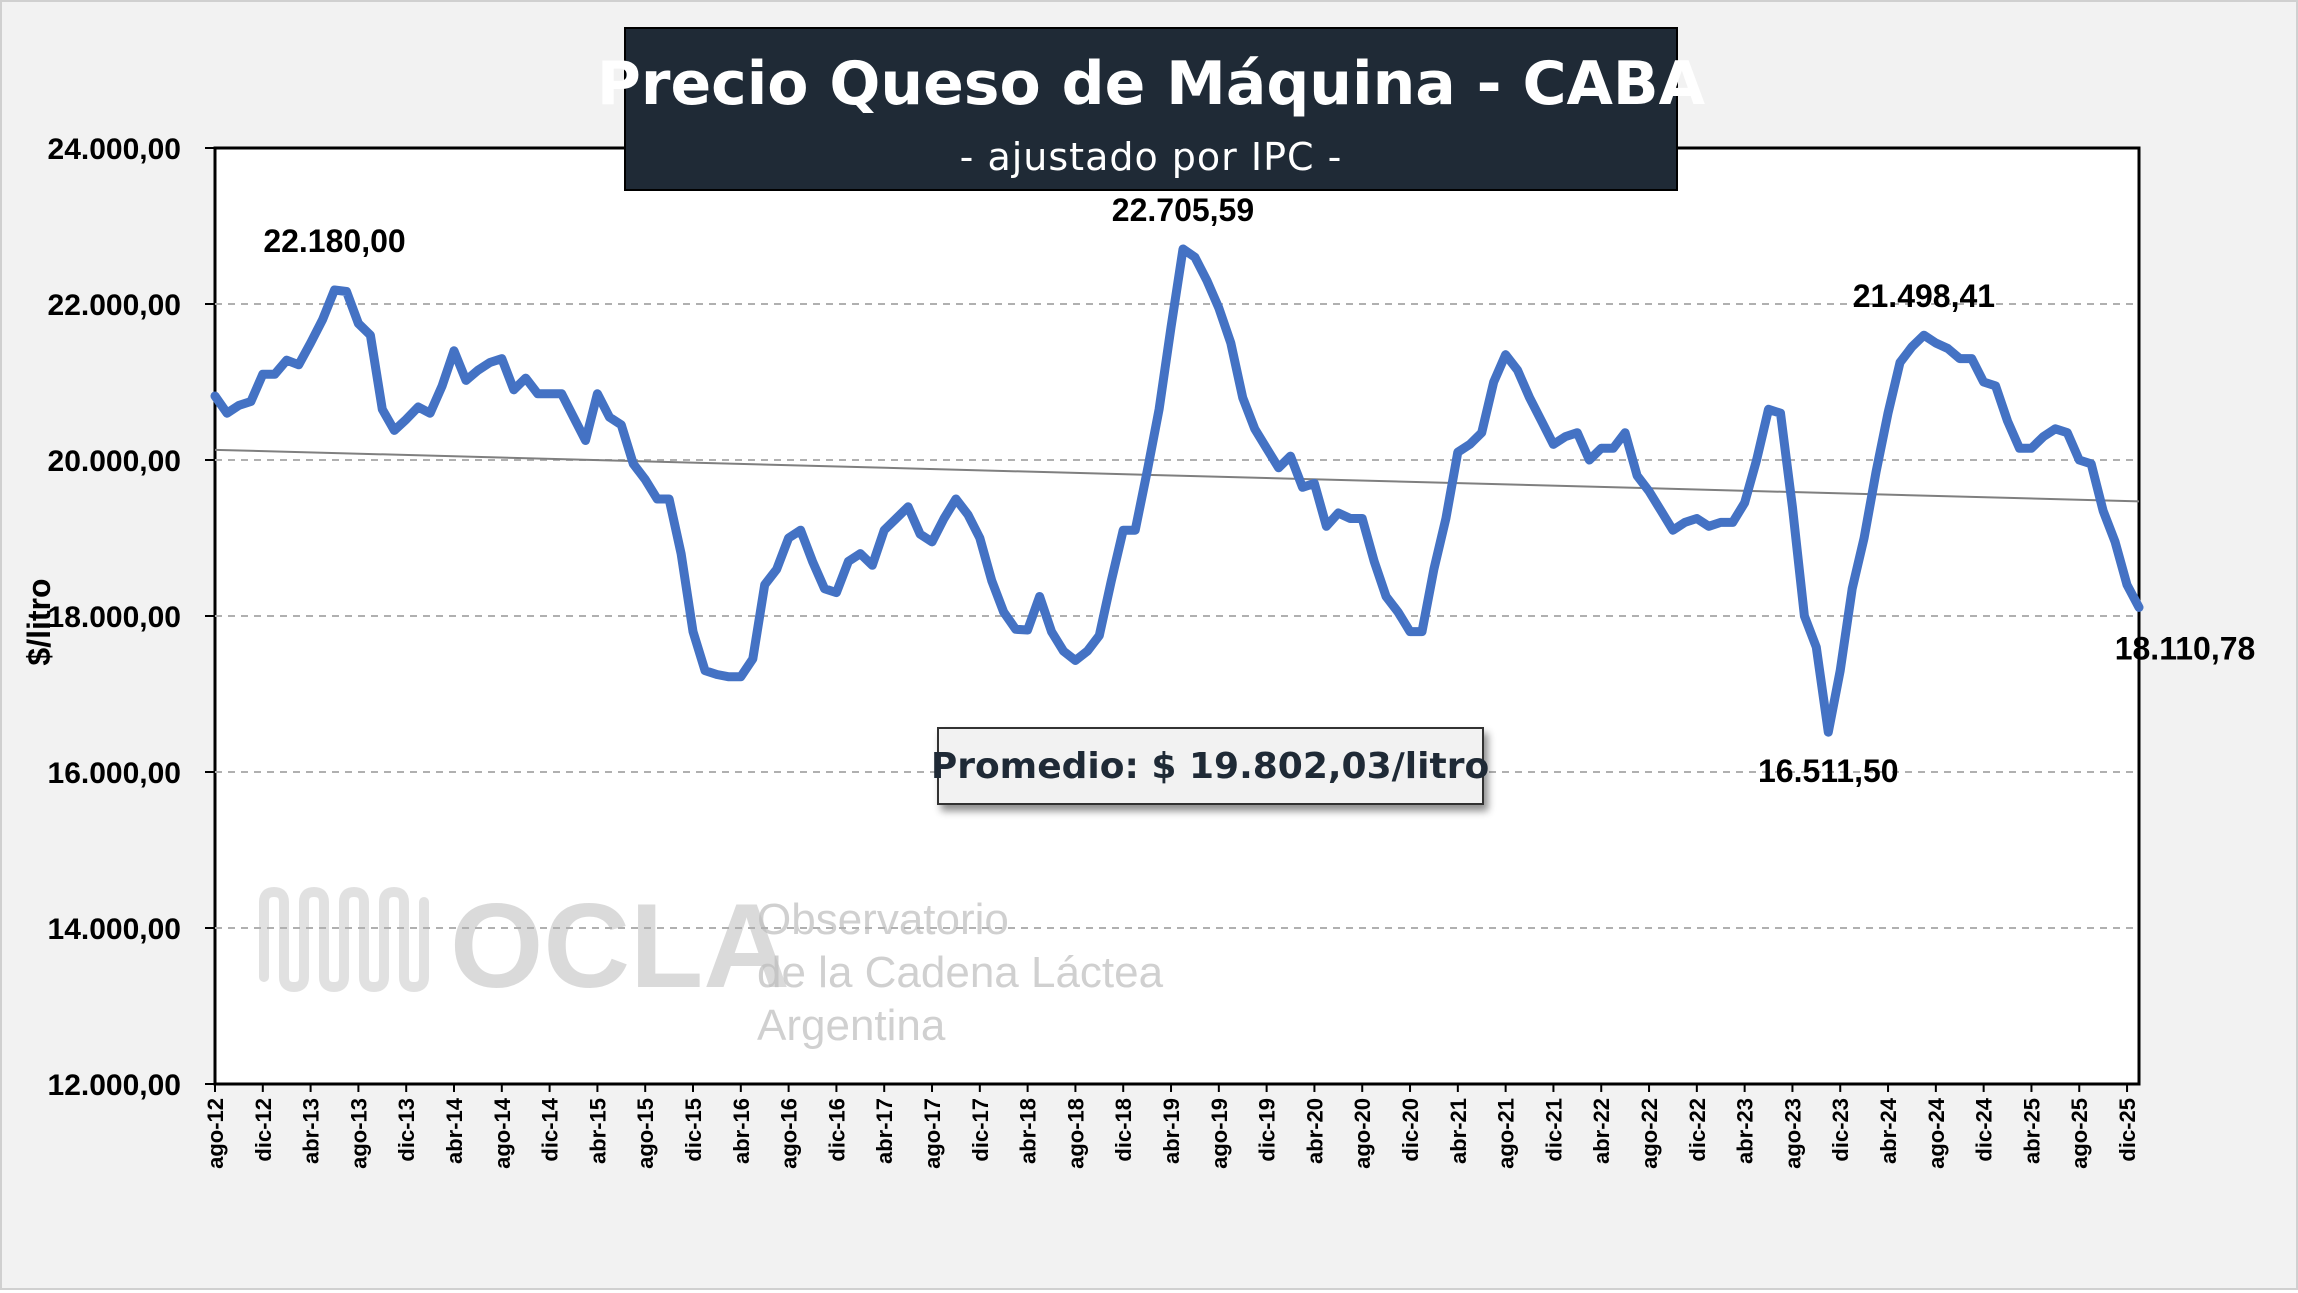 Image resolution: width=2298 pixels, height=1293 pixels. What do you see at coordinates (884, 1131) in the screenshot?
I see `x-tick-label: abr-17` at bounding box center [884, 1131].